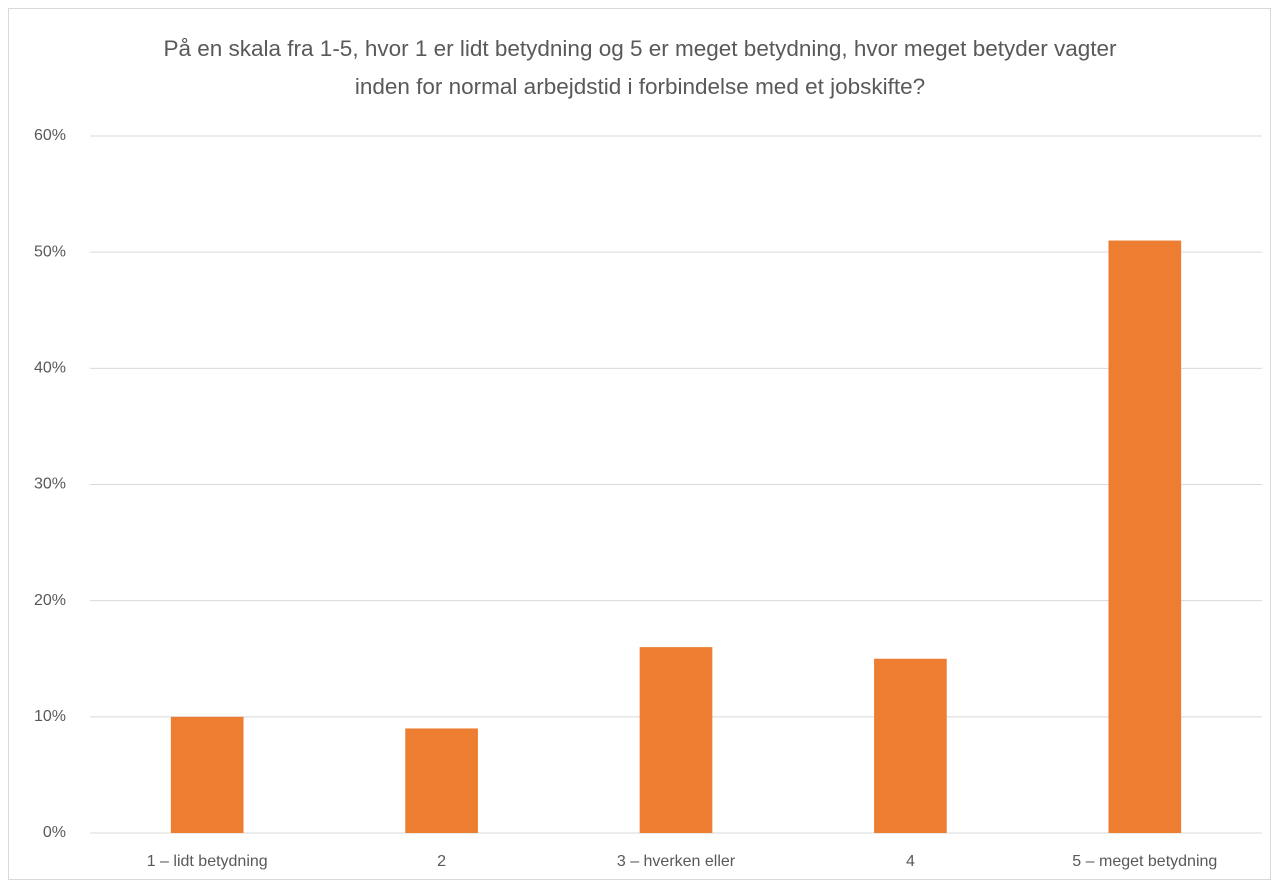 The image size is (1279, 888). Describe the element at coordinates (50, 135) in the screenshot. I see `y-tick-label: 60%` at that location.